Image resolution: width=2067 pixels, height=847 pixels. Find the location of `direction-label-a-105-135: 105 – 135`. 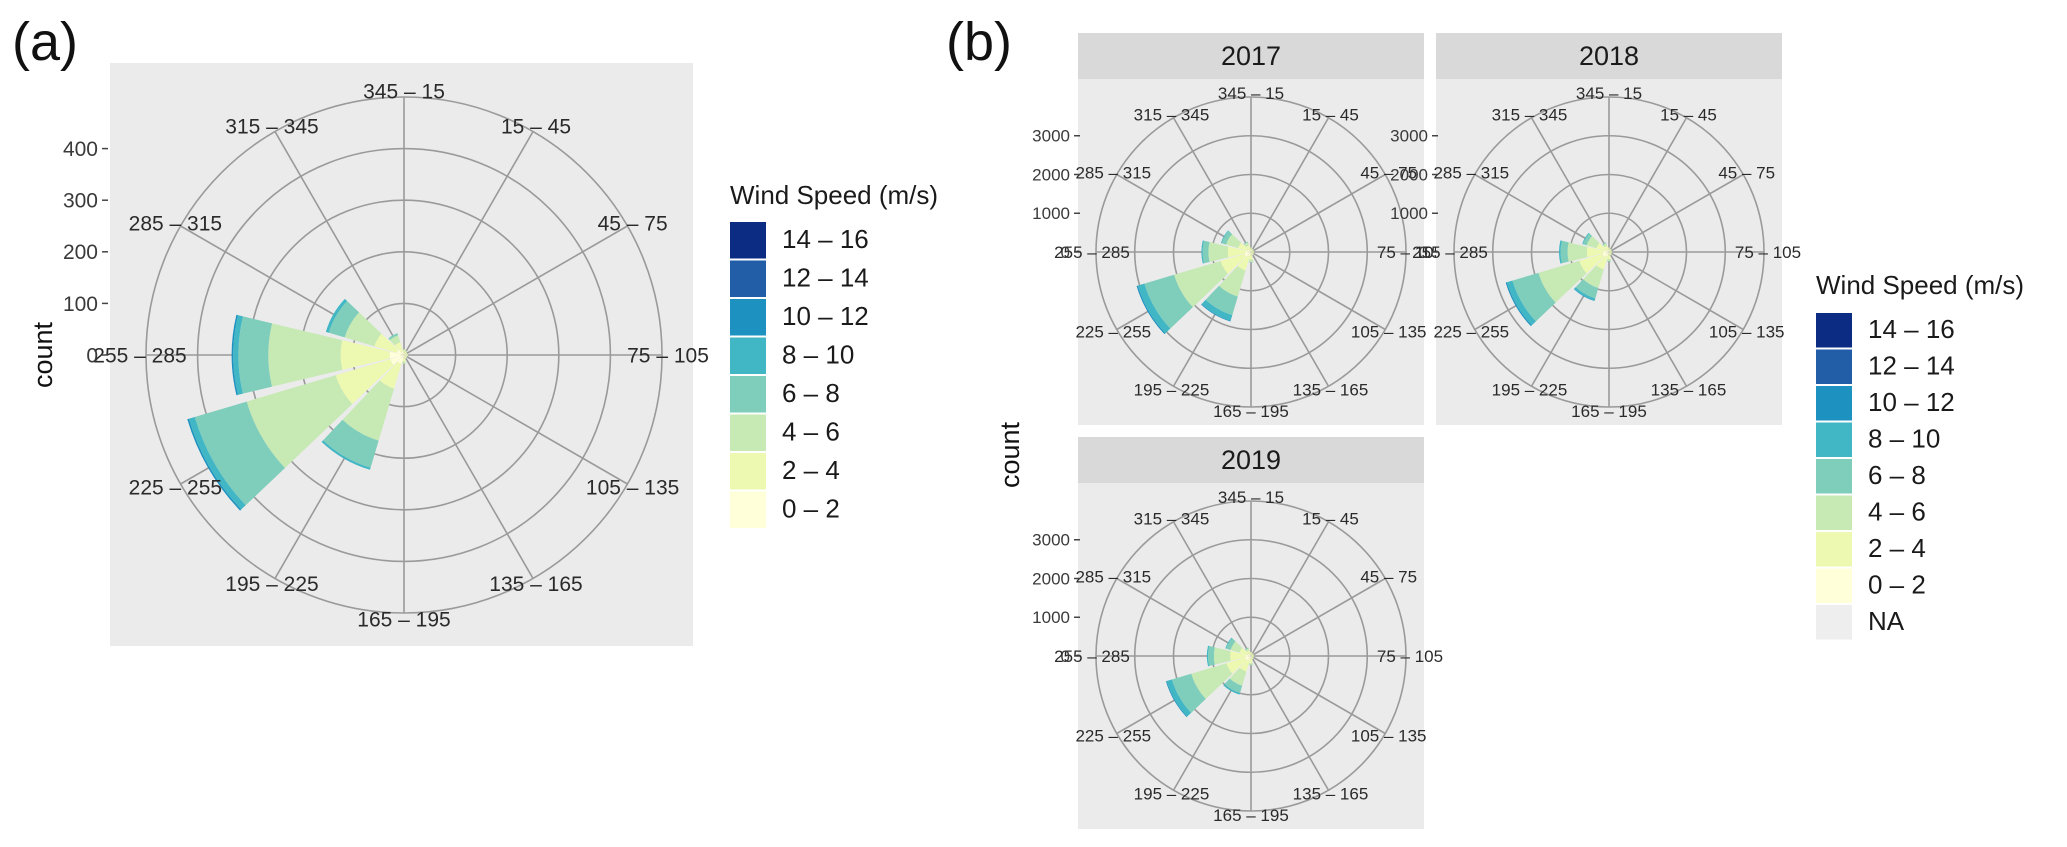

direction-label-a-105-135: 105 – 135 is located at coordinates (632, 487).